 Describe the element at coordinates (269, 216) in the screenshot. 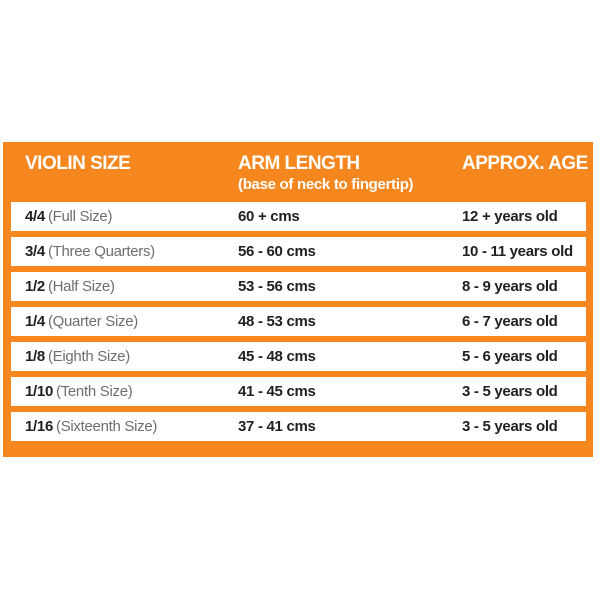

I see `cell-arm-length: 60 + cms` at that location.